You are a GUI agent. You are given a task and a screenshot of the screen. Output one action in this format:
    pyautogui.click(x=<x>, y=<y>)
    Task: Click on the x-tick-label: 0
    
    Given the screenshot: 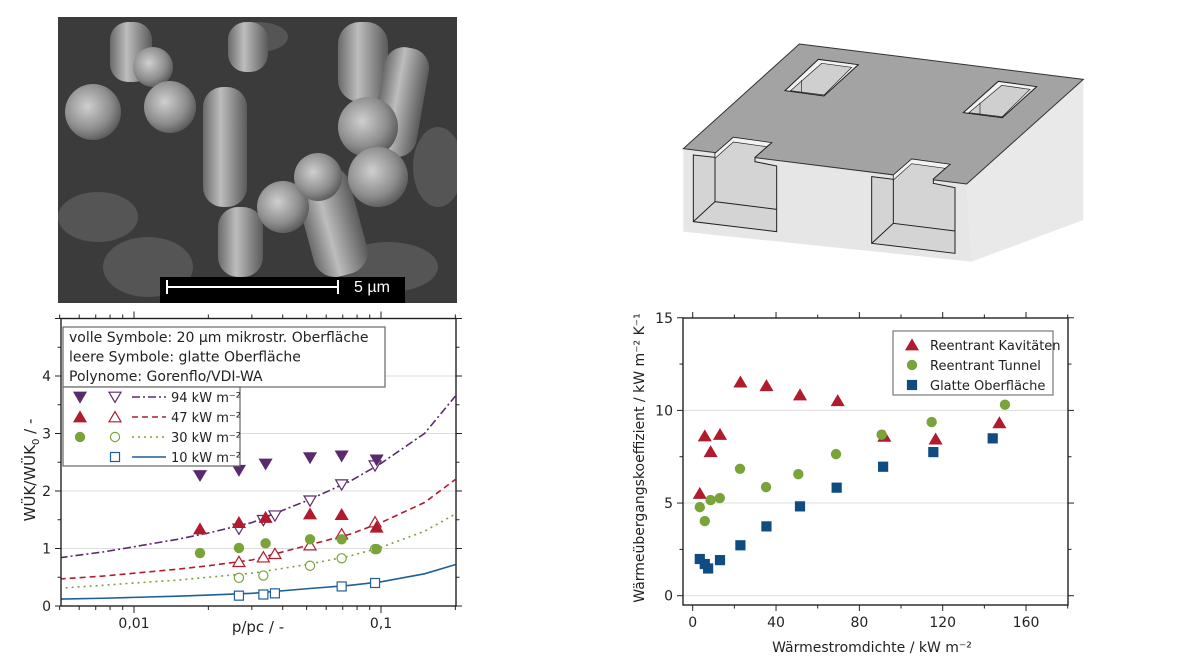 What is the action you would take?
    pyautogui.click(x=692, y=623)
    